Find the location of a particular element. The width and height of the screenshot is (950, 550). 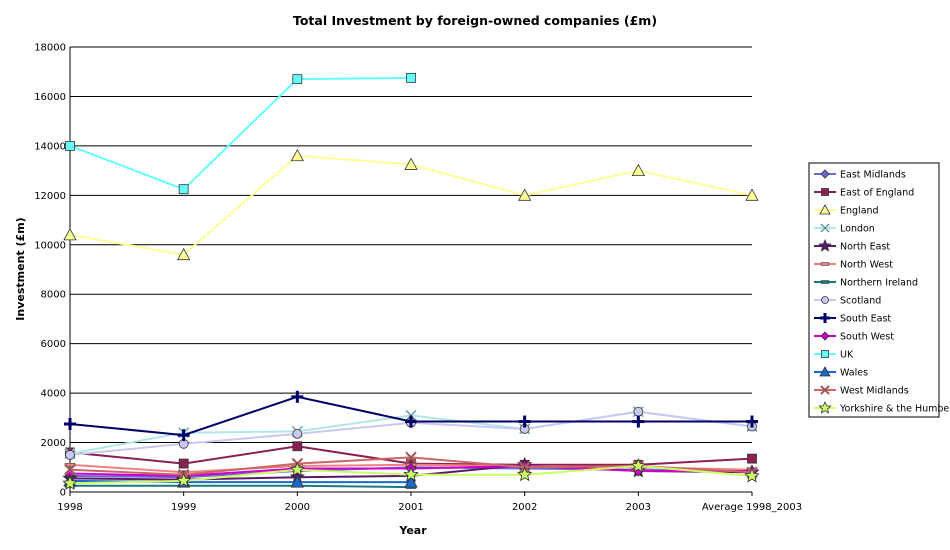

legend-item: Wales is located at coordinates (841, 372).